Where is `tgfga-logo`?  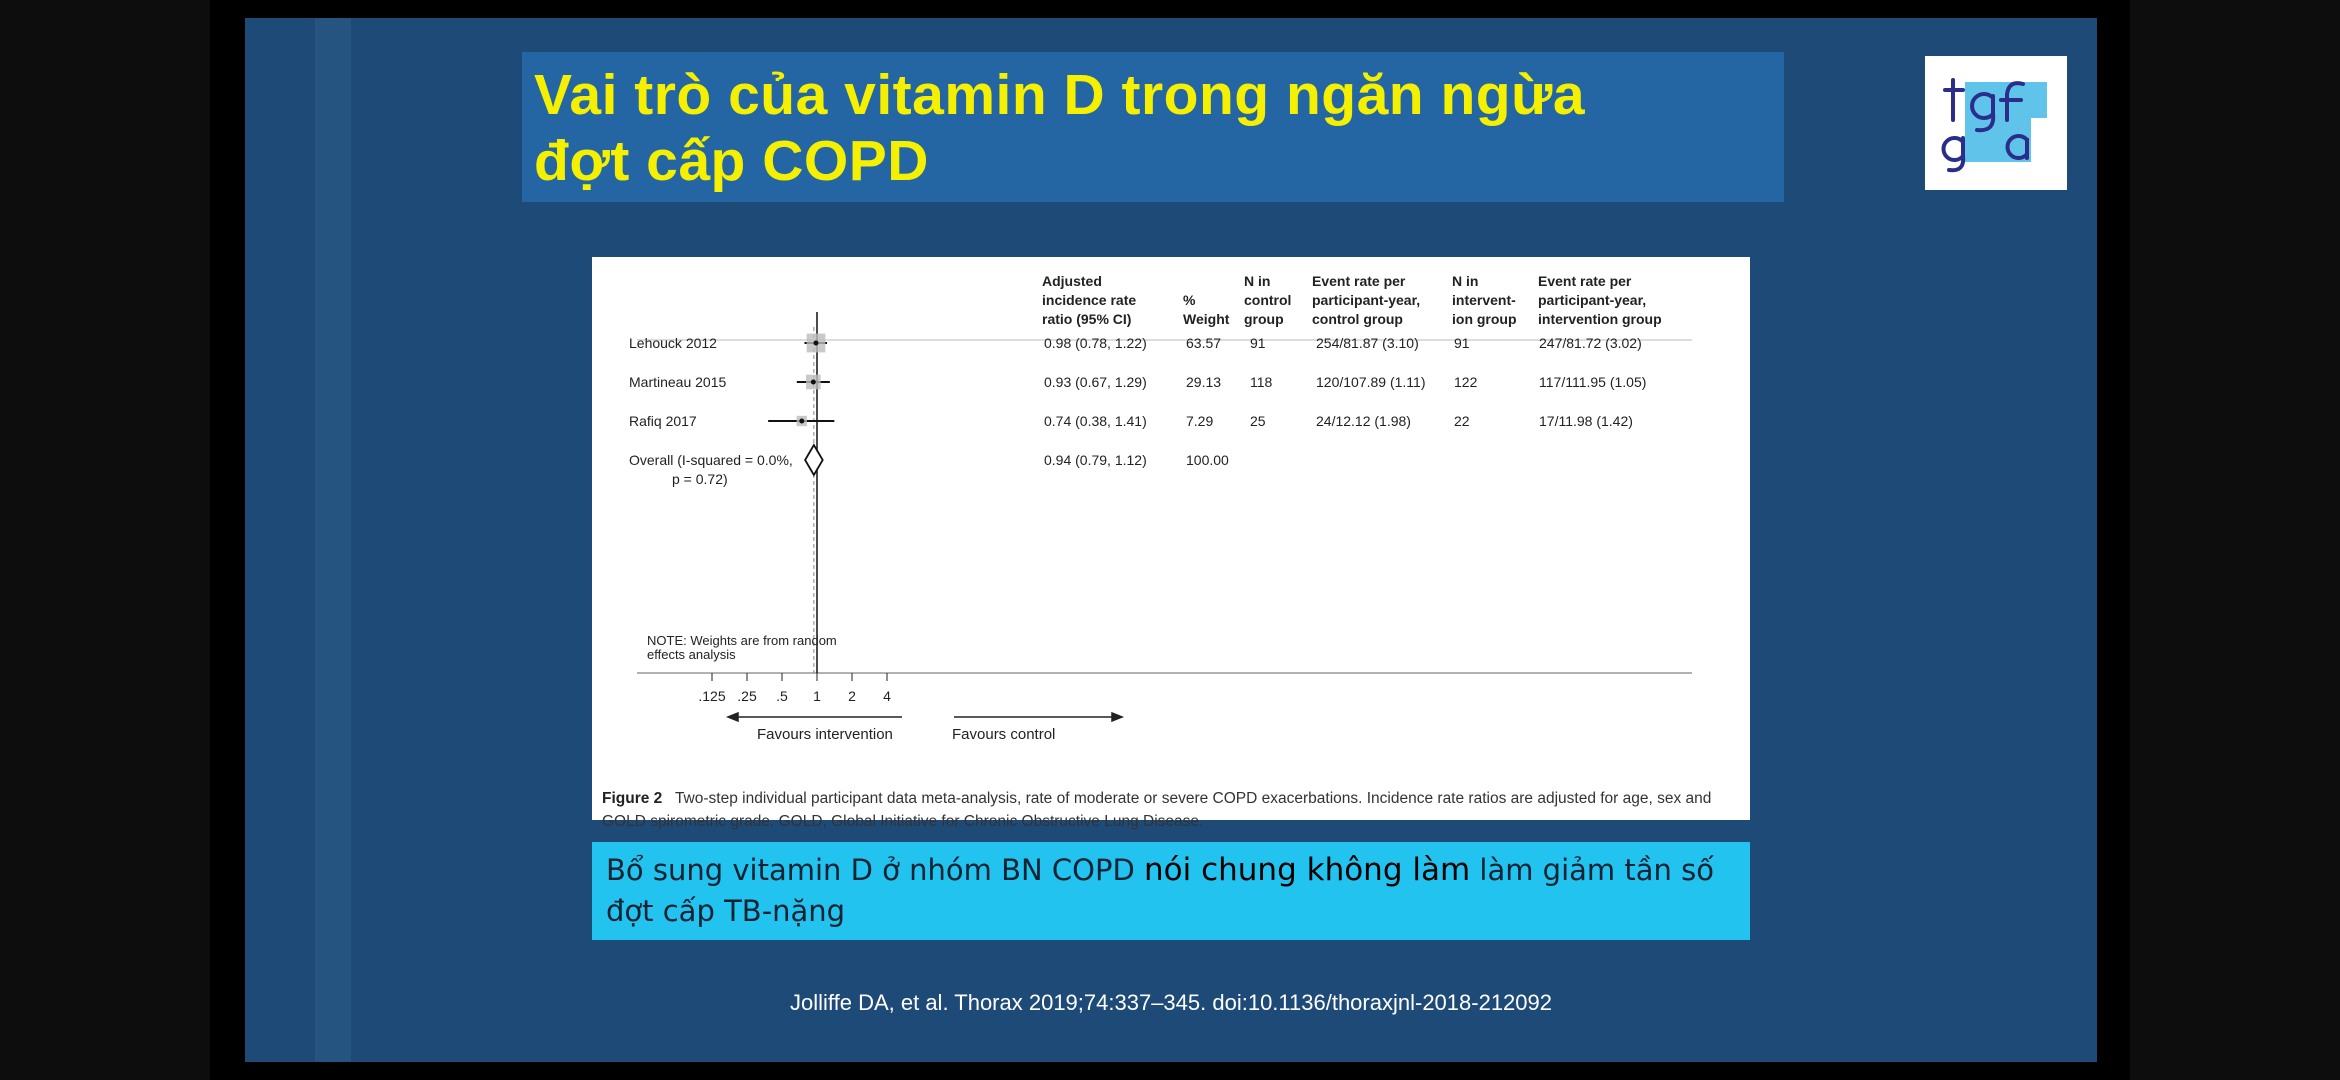 tgfga-logo is located at coordinates (1996, 123).